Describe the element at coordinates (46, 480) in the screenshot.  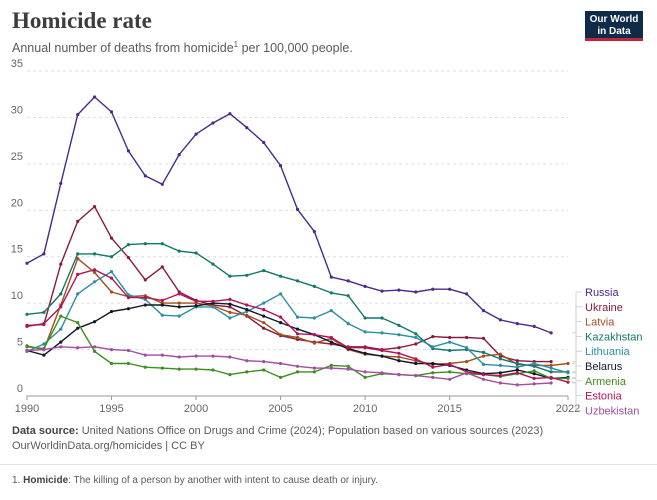
I see `footnote-term: Homicide` at that location.